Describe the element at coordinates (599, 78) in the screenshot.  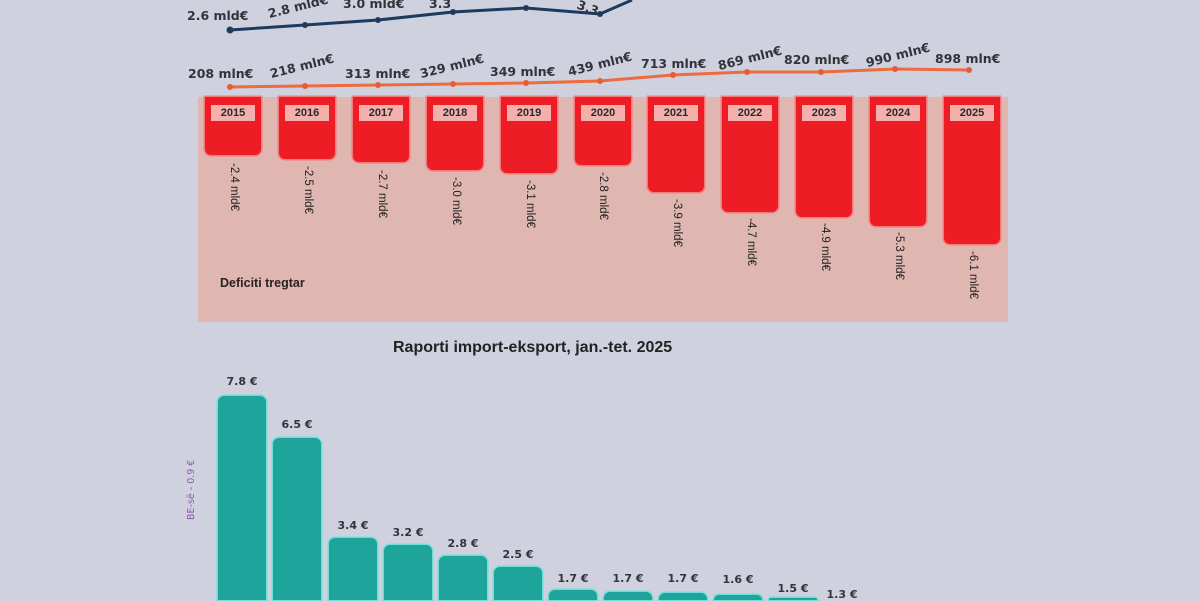
I see `export-line-markers` at that location.